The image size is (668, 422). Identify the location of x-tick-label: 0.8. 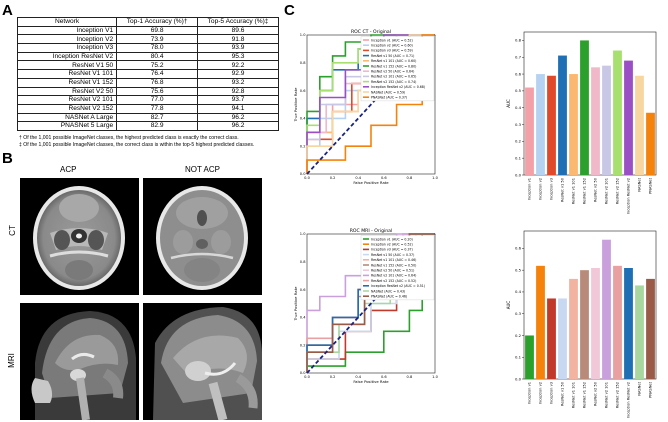
(410, 377).